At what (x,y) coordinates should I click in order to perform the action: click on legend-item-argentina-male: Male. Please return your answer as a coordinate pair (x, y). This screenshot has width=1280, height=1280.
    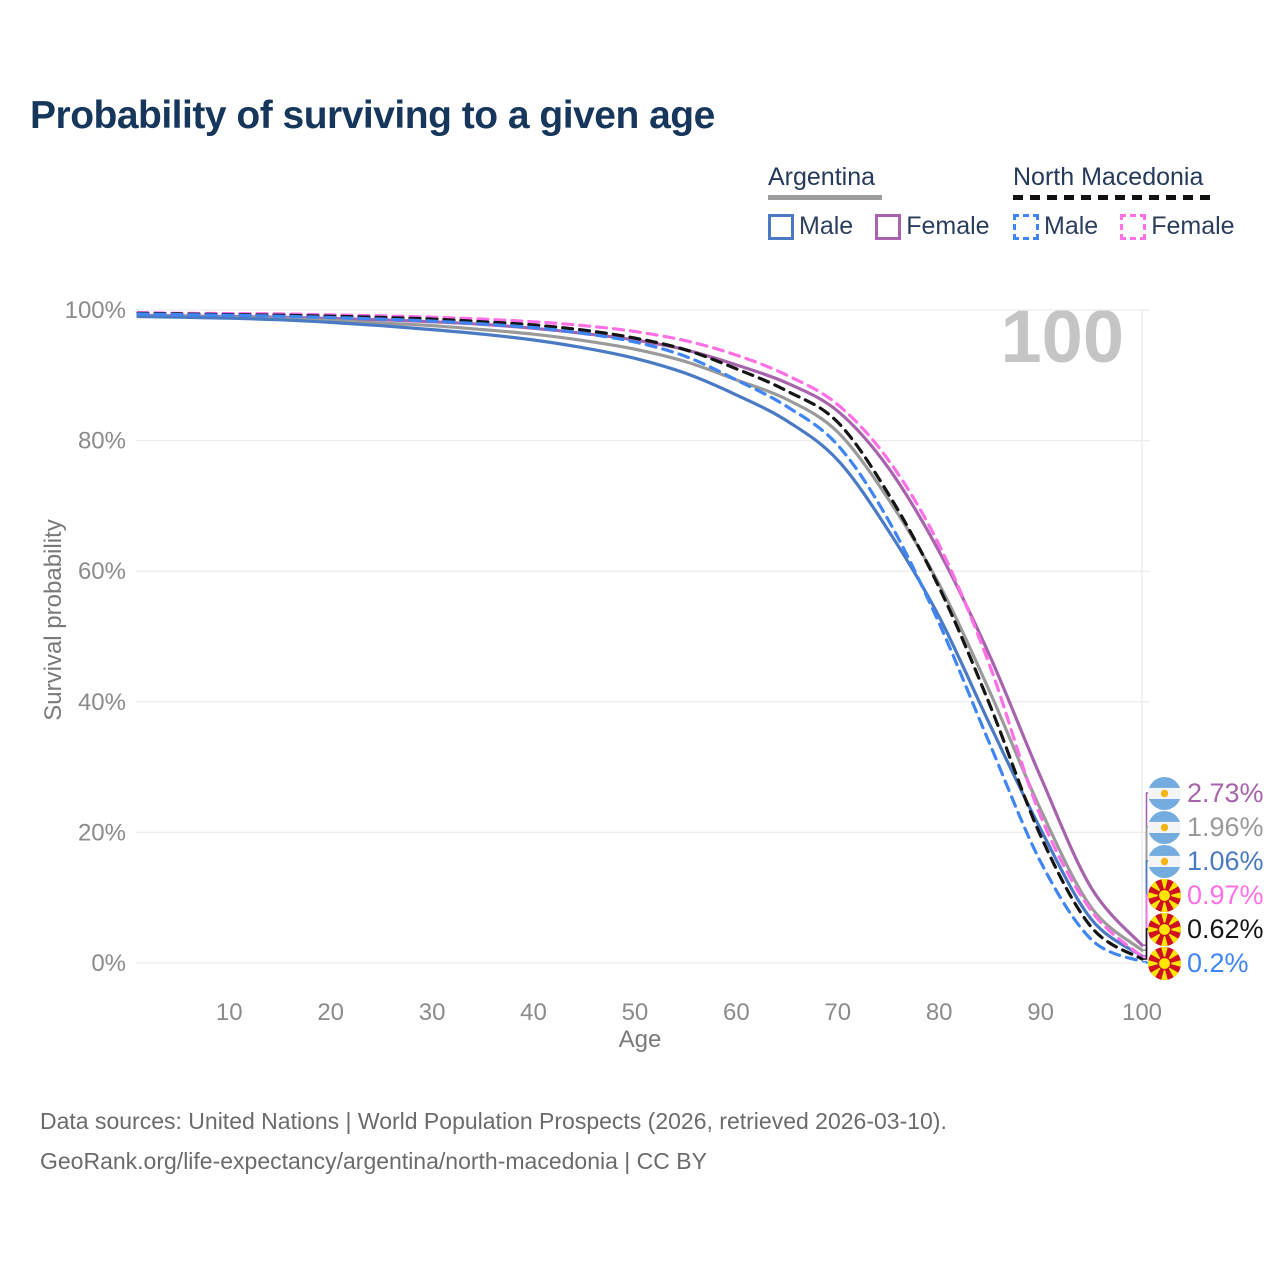
    Looking at the image, I should click on (810, 226).